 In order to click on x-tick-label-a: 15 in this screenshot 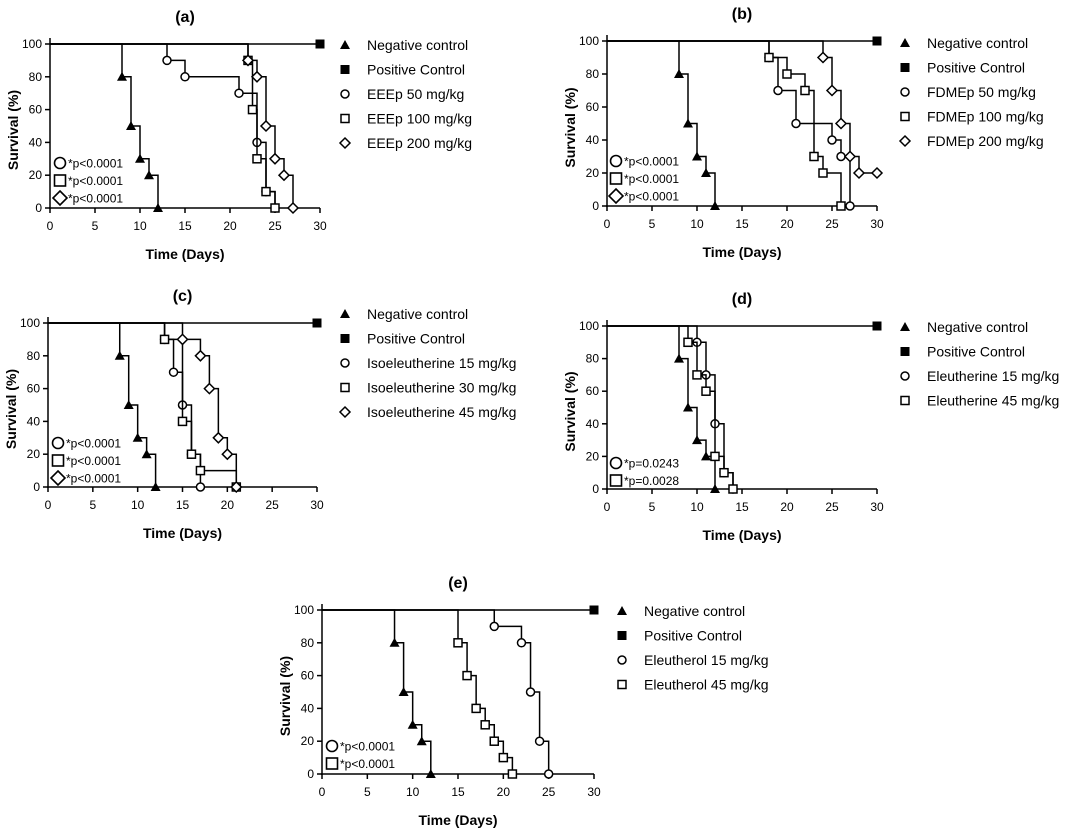, I will do `click(185, 226)`.